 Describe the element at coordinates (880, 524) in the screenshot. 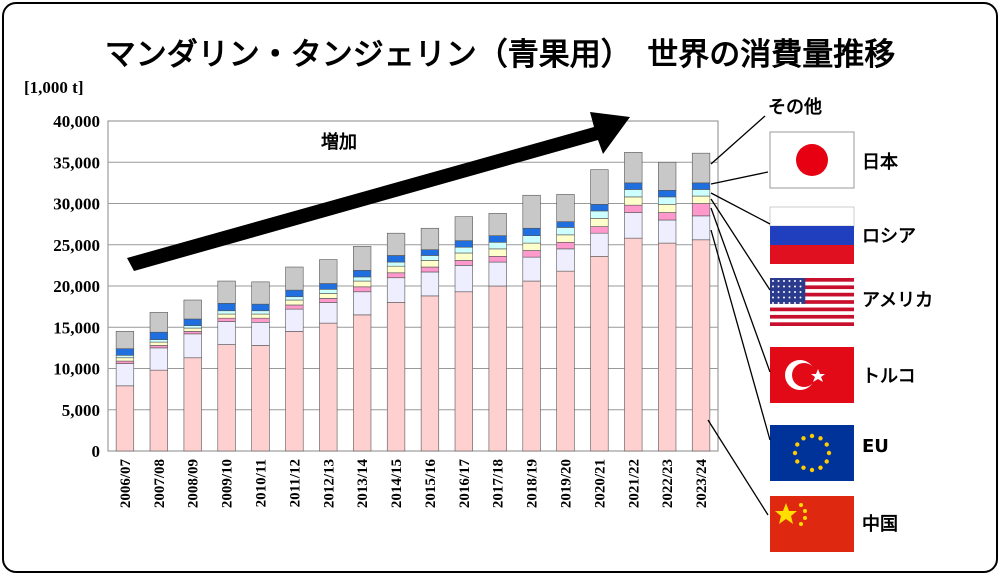

I see `legend-label-china: 中国` at that location.